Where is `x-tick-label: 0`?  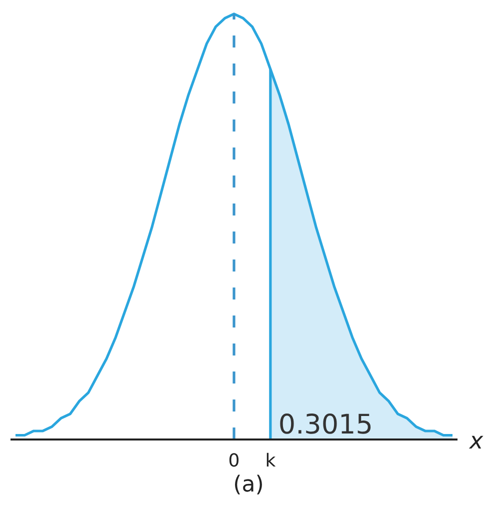
x-tick-label: 0 is located at coordinates (234, 461).